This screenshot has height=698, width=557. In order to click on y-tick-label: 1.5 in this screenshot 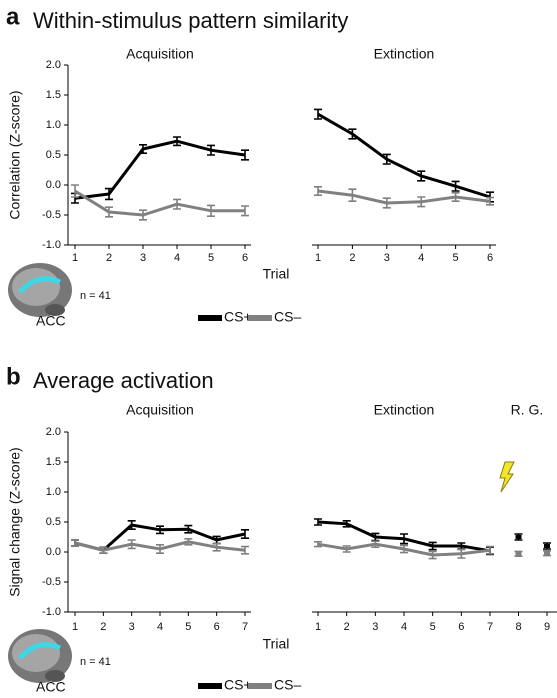, I will do `click(53, 95)`.